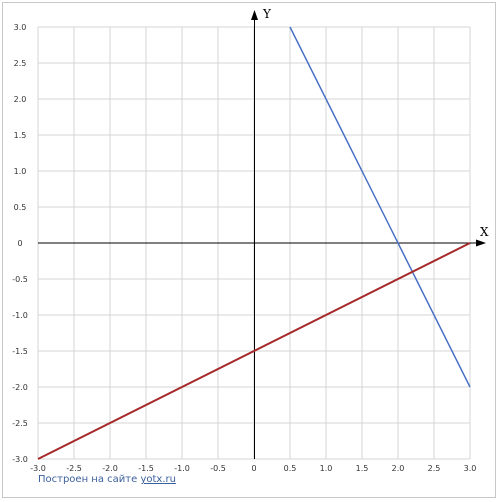 This screenshot has width=500, height=502. I want to click on x-tick-label: 0, so click(253, 468).